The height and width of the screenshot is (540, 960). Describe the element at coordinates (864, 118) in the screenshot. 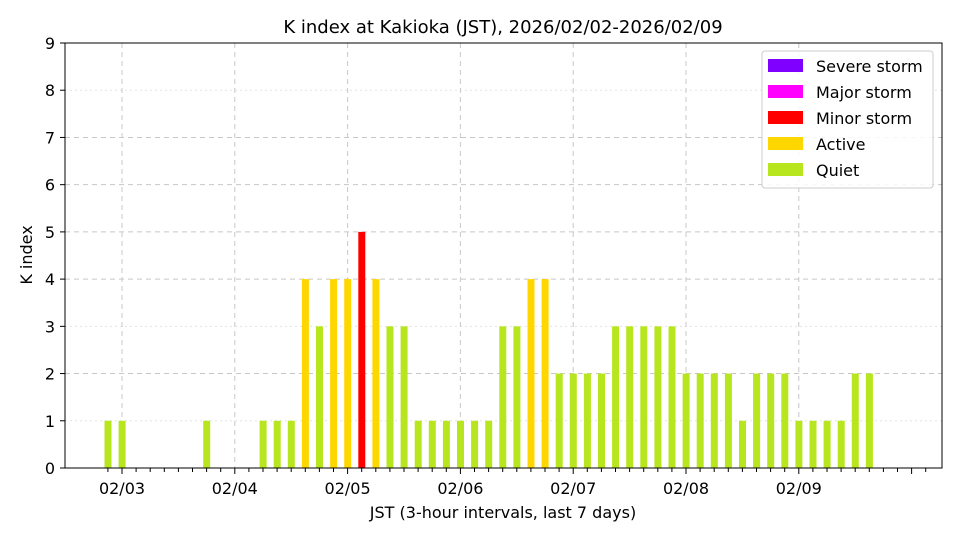

I see `legend-label: Minor storm` at that location.